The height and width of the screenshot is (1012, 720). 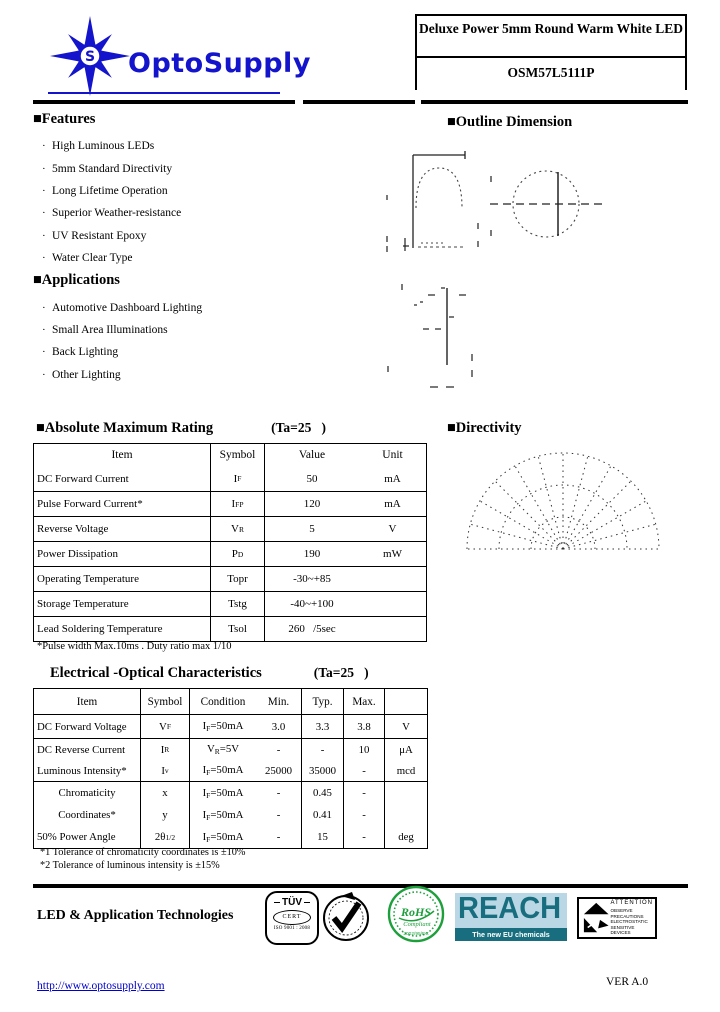 What do you see at coordinates (312, 455) in the screenshot?
I see `amr-col-value: Value` at bounding box center [312, 455].